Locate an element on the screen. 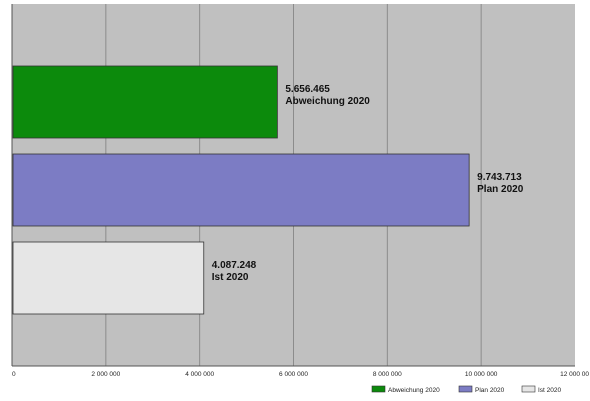 The height and width of the screenshot is (401, 590). legend-label: Ist 2020 is located at coordinates (550, 390).